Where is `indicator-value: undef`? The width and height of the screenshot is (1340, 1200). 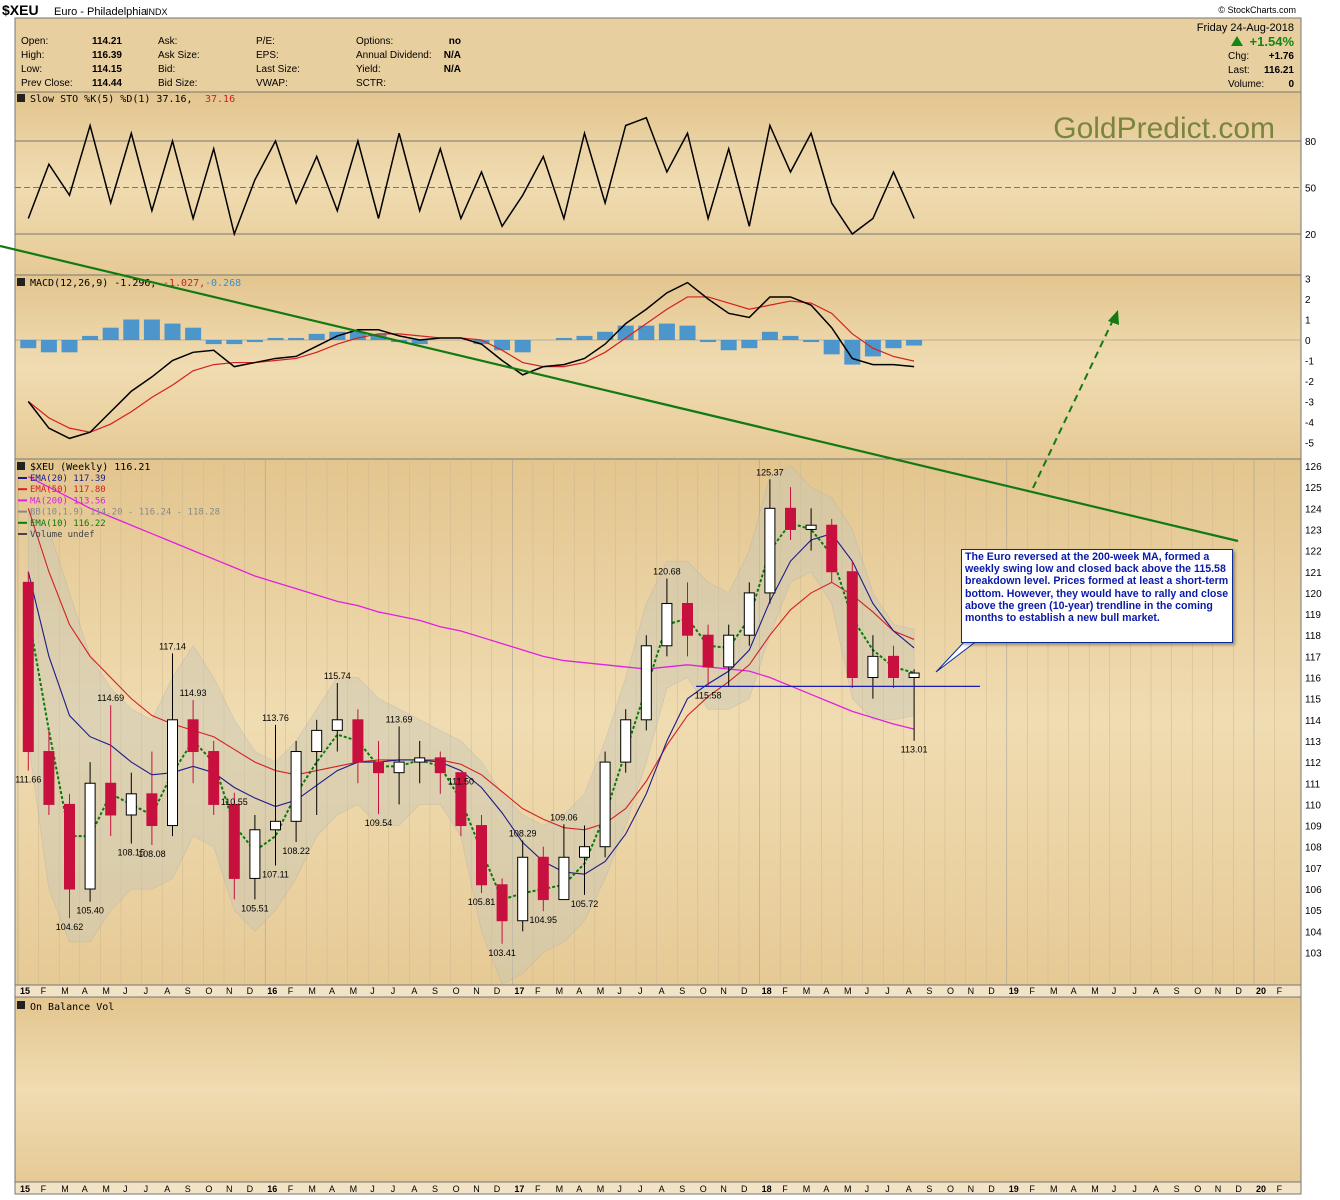
indicator-value: undef is located at coordinates (81, 535).